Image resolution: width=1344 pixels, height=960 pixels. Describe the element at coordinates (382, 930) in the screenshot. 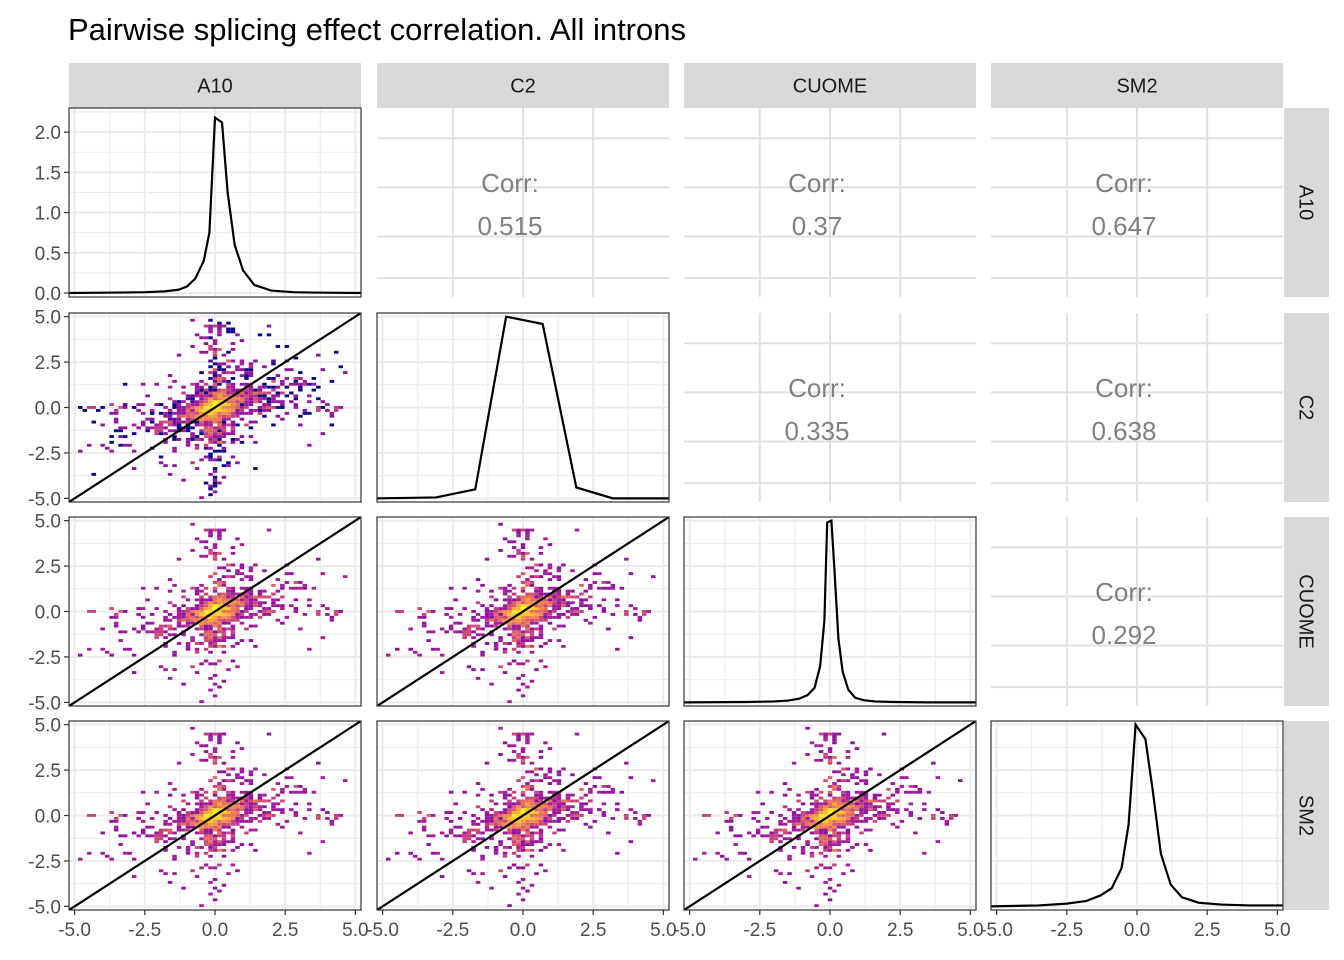

I see `x-tick-label: -5.0` at that location.